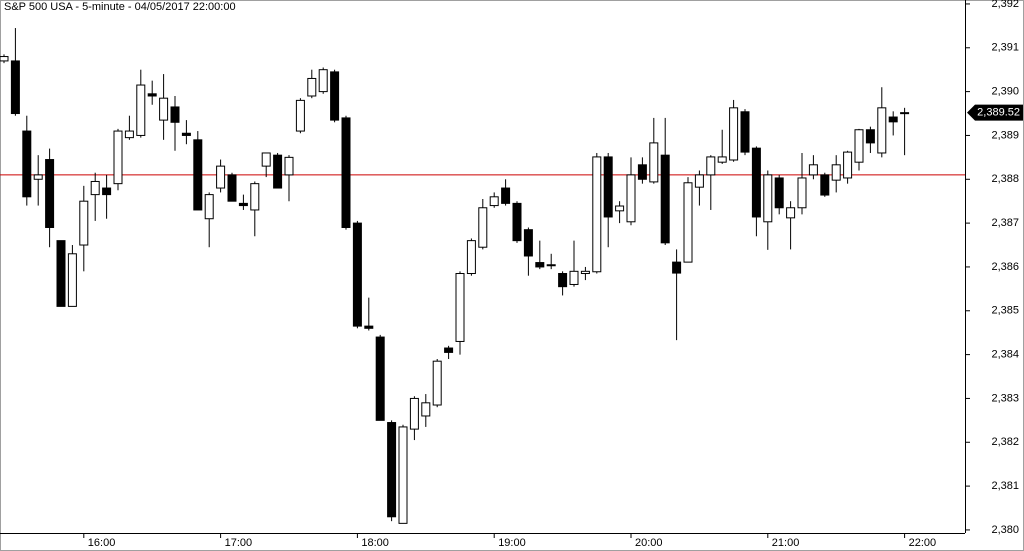 The height and width of the screenshot is (551, 1024). What do you see at coordinates (1005, 442) in the screenshot?
I see `y-tick-label: 2,382` at bounding box center [1005, 442].